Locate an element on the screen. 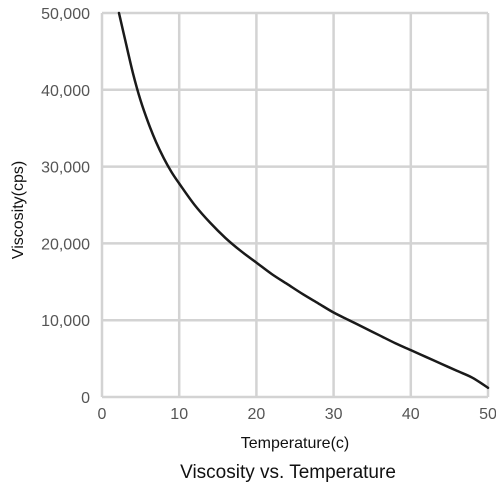 This screenshot has height=483, width=496. y-tick-label: 10,000 is located at coordinates (65, 321).